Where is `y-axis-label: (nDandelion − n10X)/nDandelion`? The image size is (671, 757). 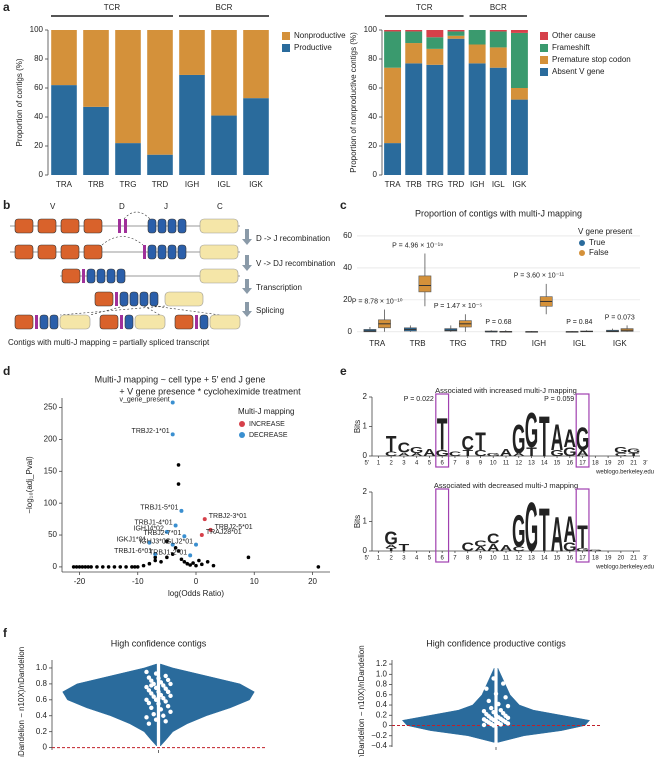
y-axis-label: (nDandelion − n10X)/nDandelion is located at coordinates (21, 702).